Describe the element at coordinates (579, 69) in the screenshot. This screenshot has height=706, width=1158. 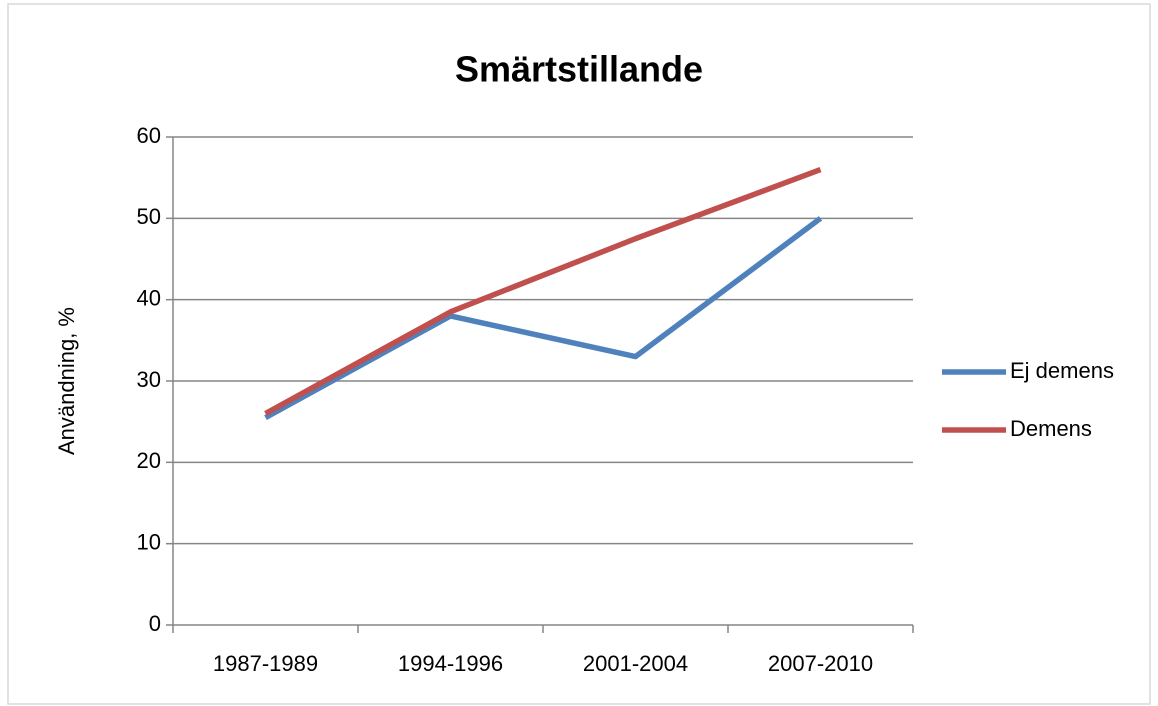
I see `chart-title: Smärtstillande` at that location.